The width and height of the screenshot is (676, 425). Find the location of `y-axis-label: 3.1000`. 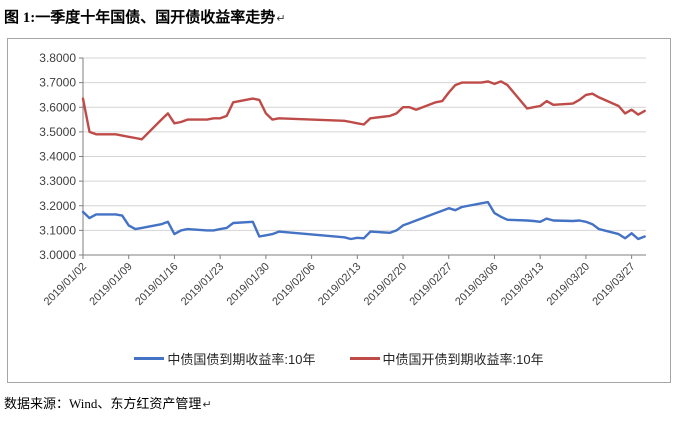

y-axis-label: 3.1000 is located at coordinates (57, 230).